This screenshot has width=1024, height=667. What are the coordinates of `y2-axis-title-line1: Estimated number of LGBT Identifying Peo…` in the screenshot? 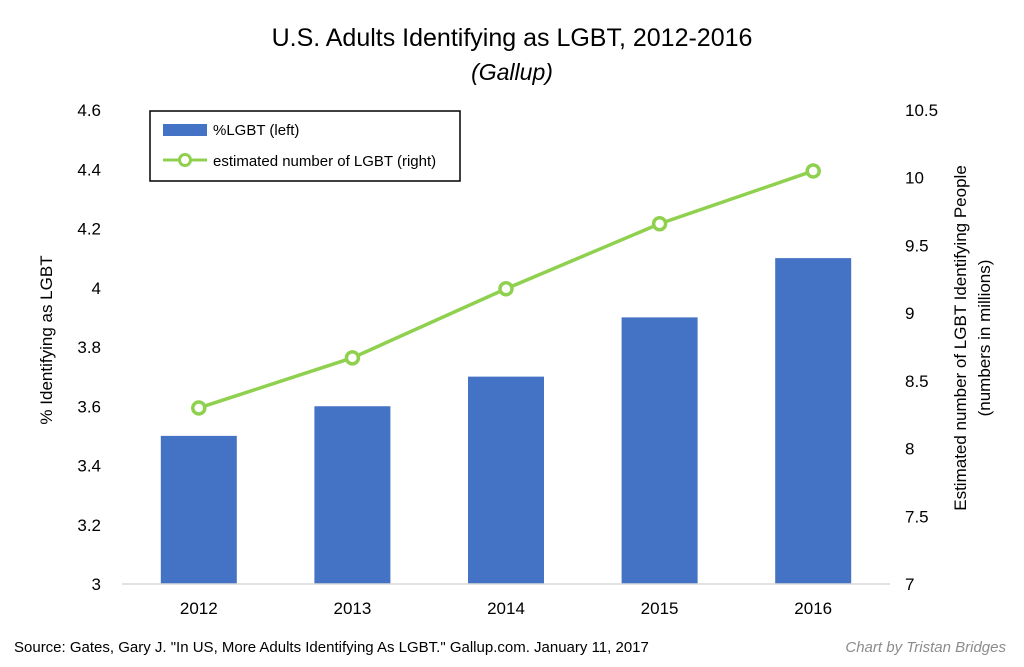 It's located at (960, 338).